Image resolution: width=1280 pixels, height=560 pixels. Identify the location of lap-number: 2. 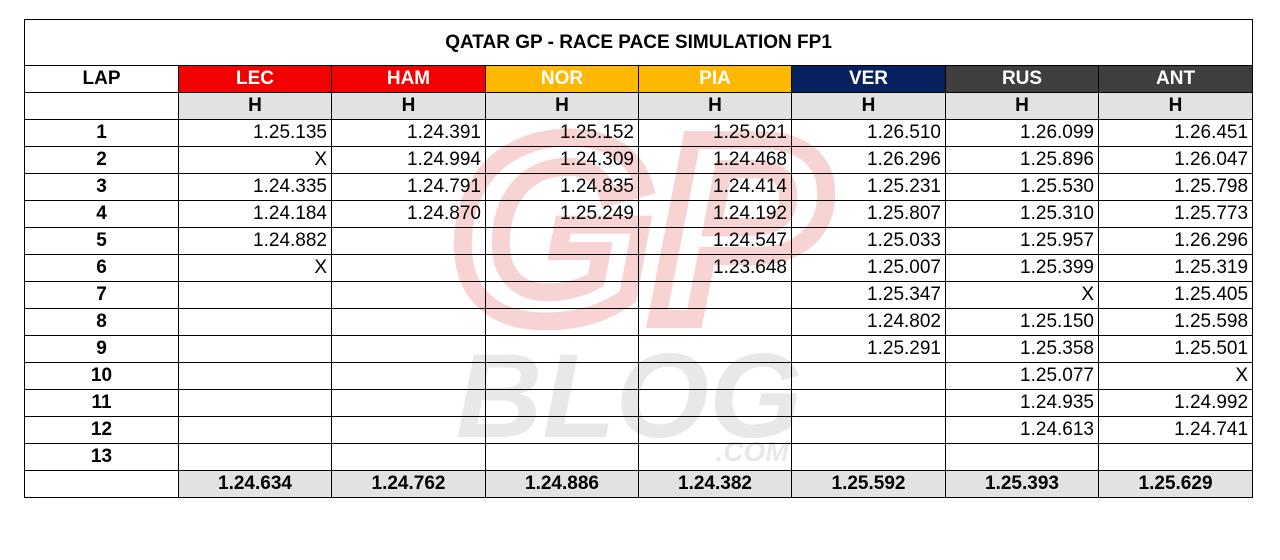
(101, 160).